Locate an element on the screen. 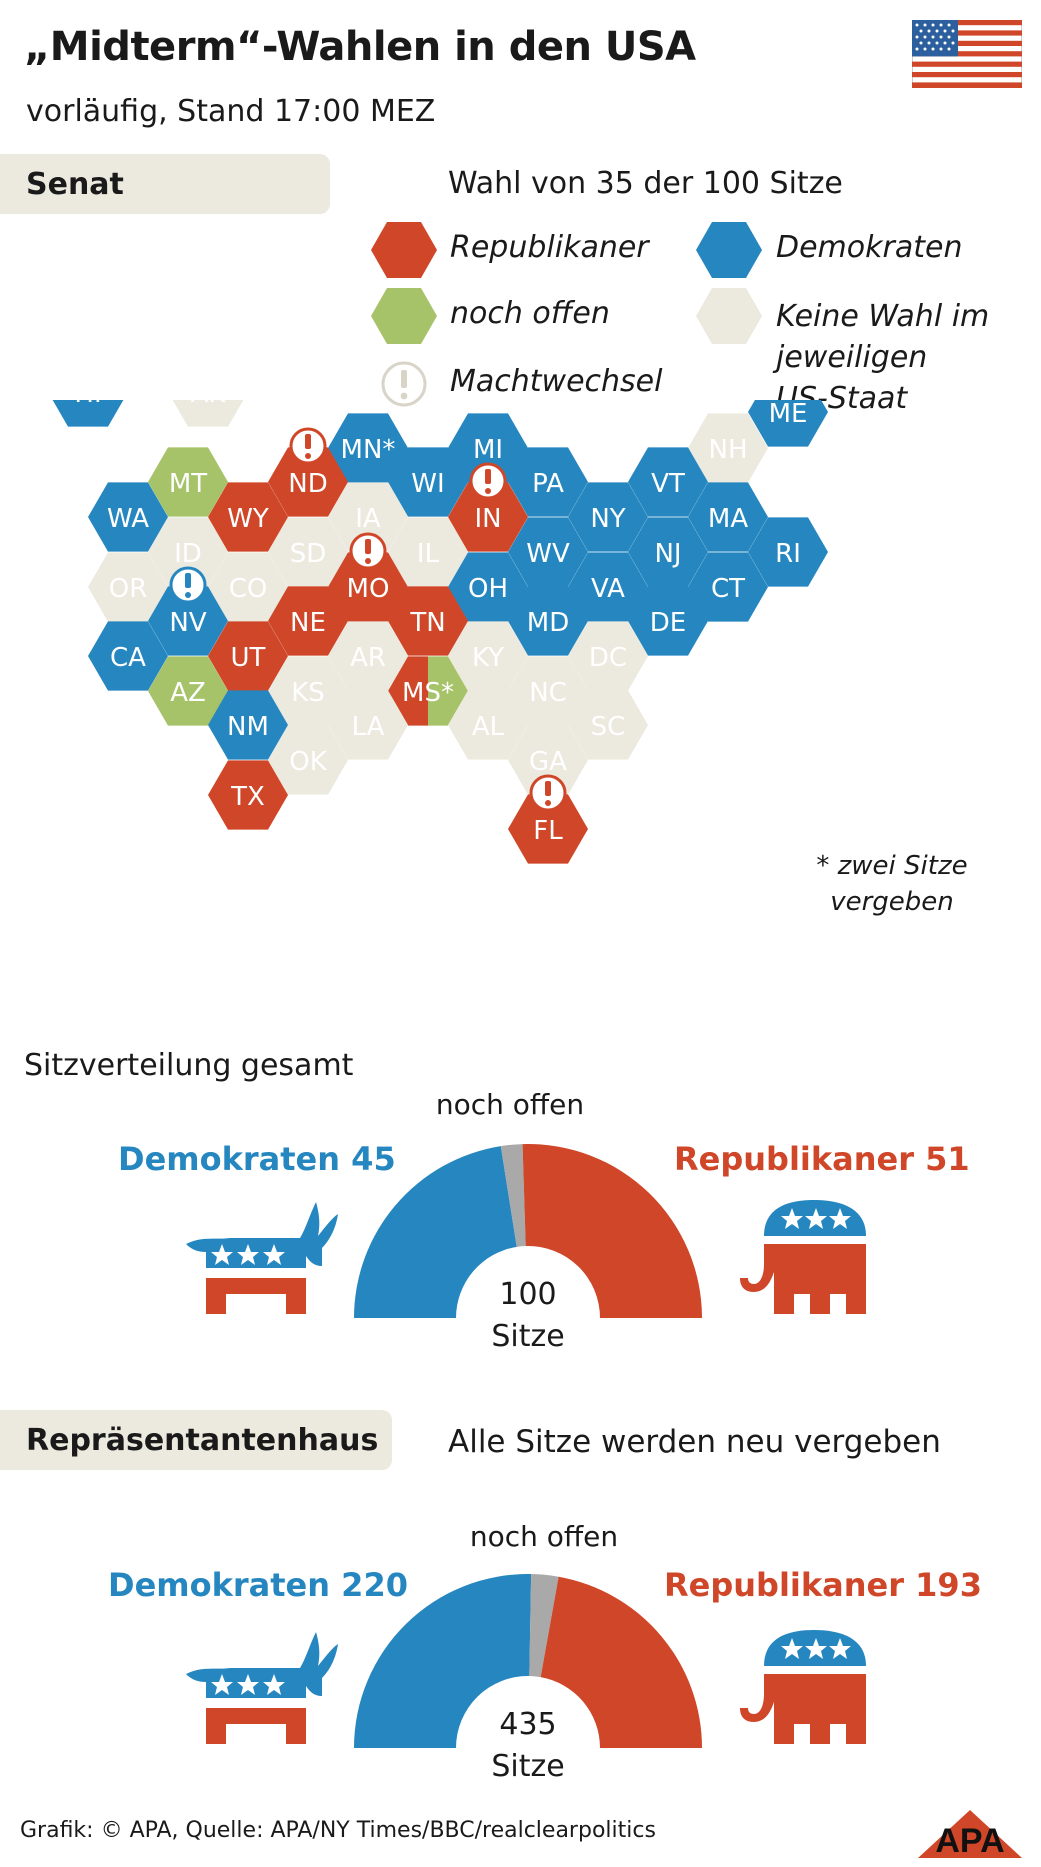 This screenshot has width=1041, height=1867. state-hex-ok: OK is located at coordinates (308, 760).